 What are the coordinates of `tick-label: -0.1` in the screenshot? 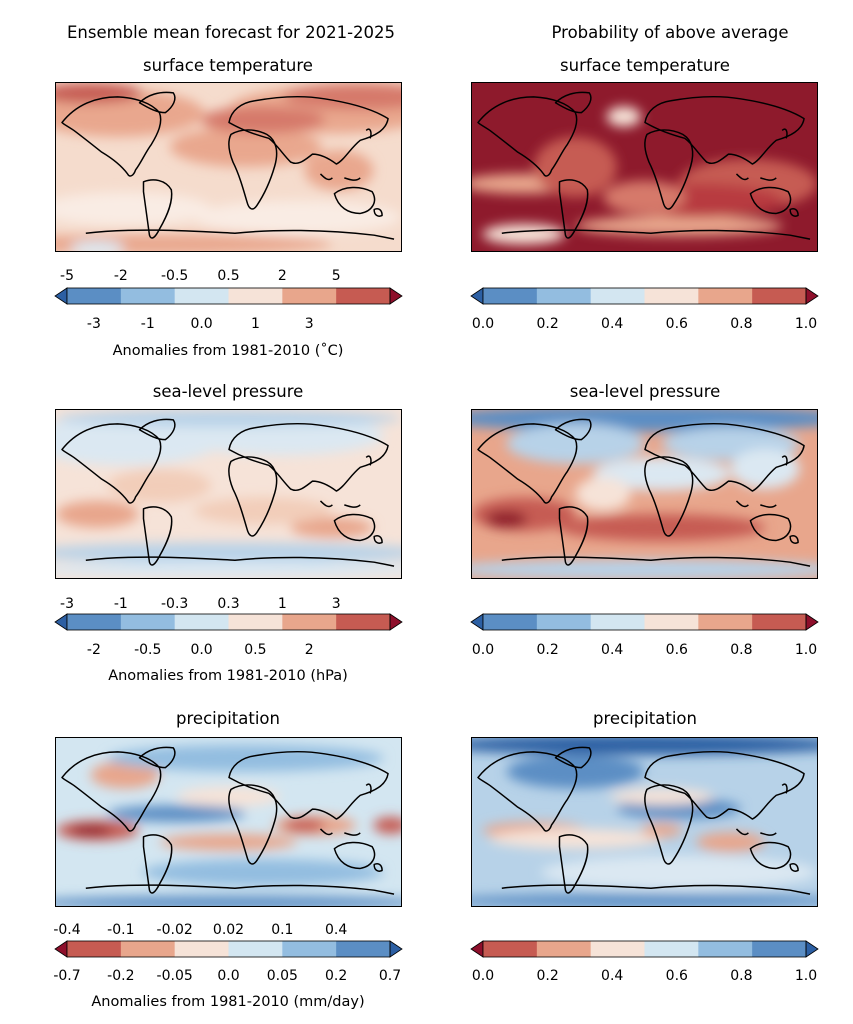 It's located at (121, 930).